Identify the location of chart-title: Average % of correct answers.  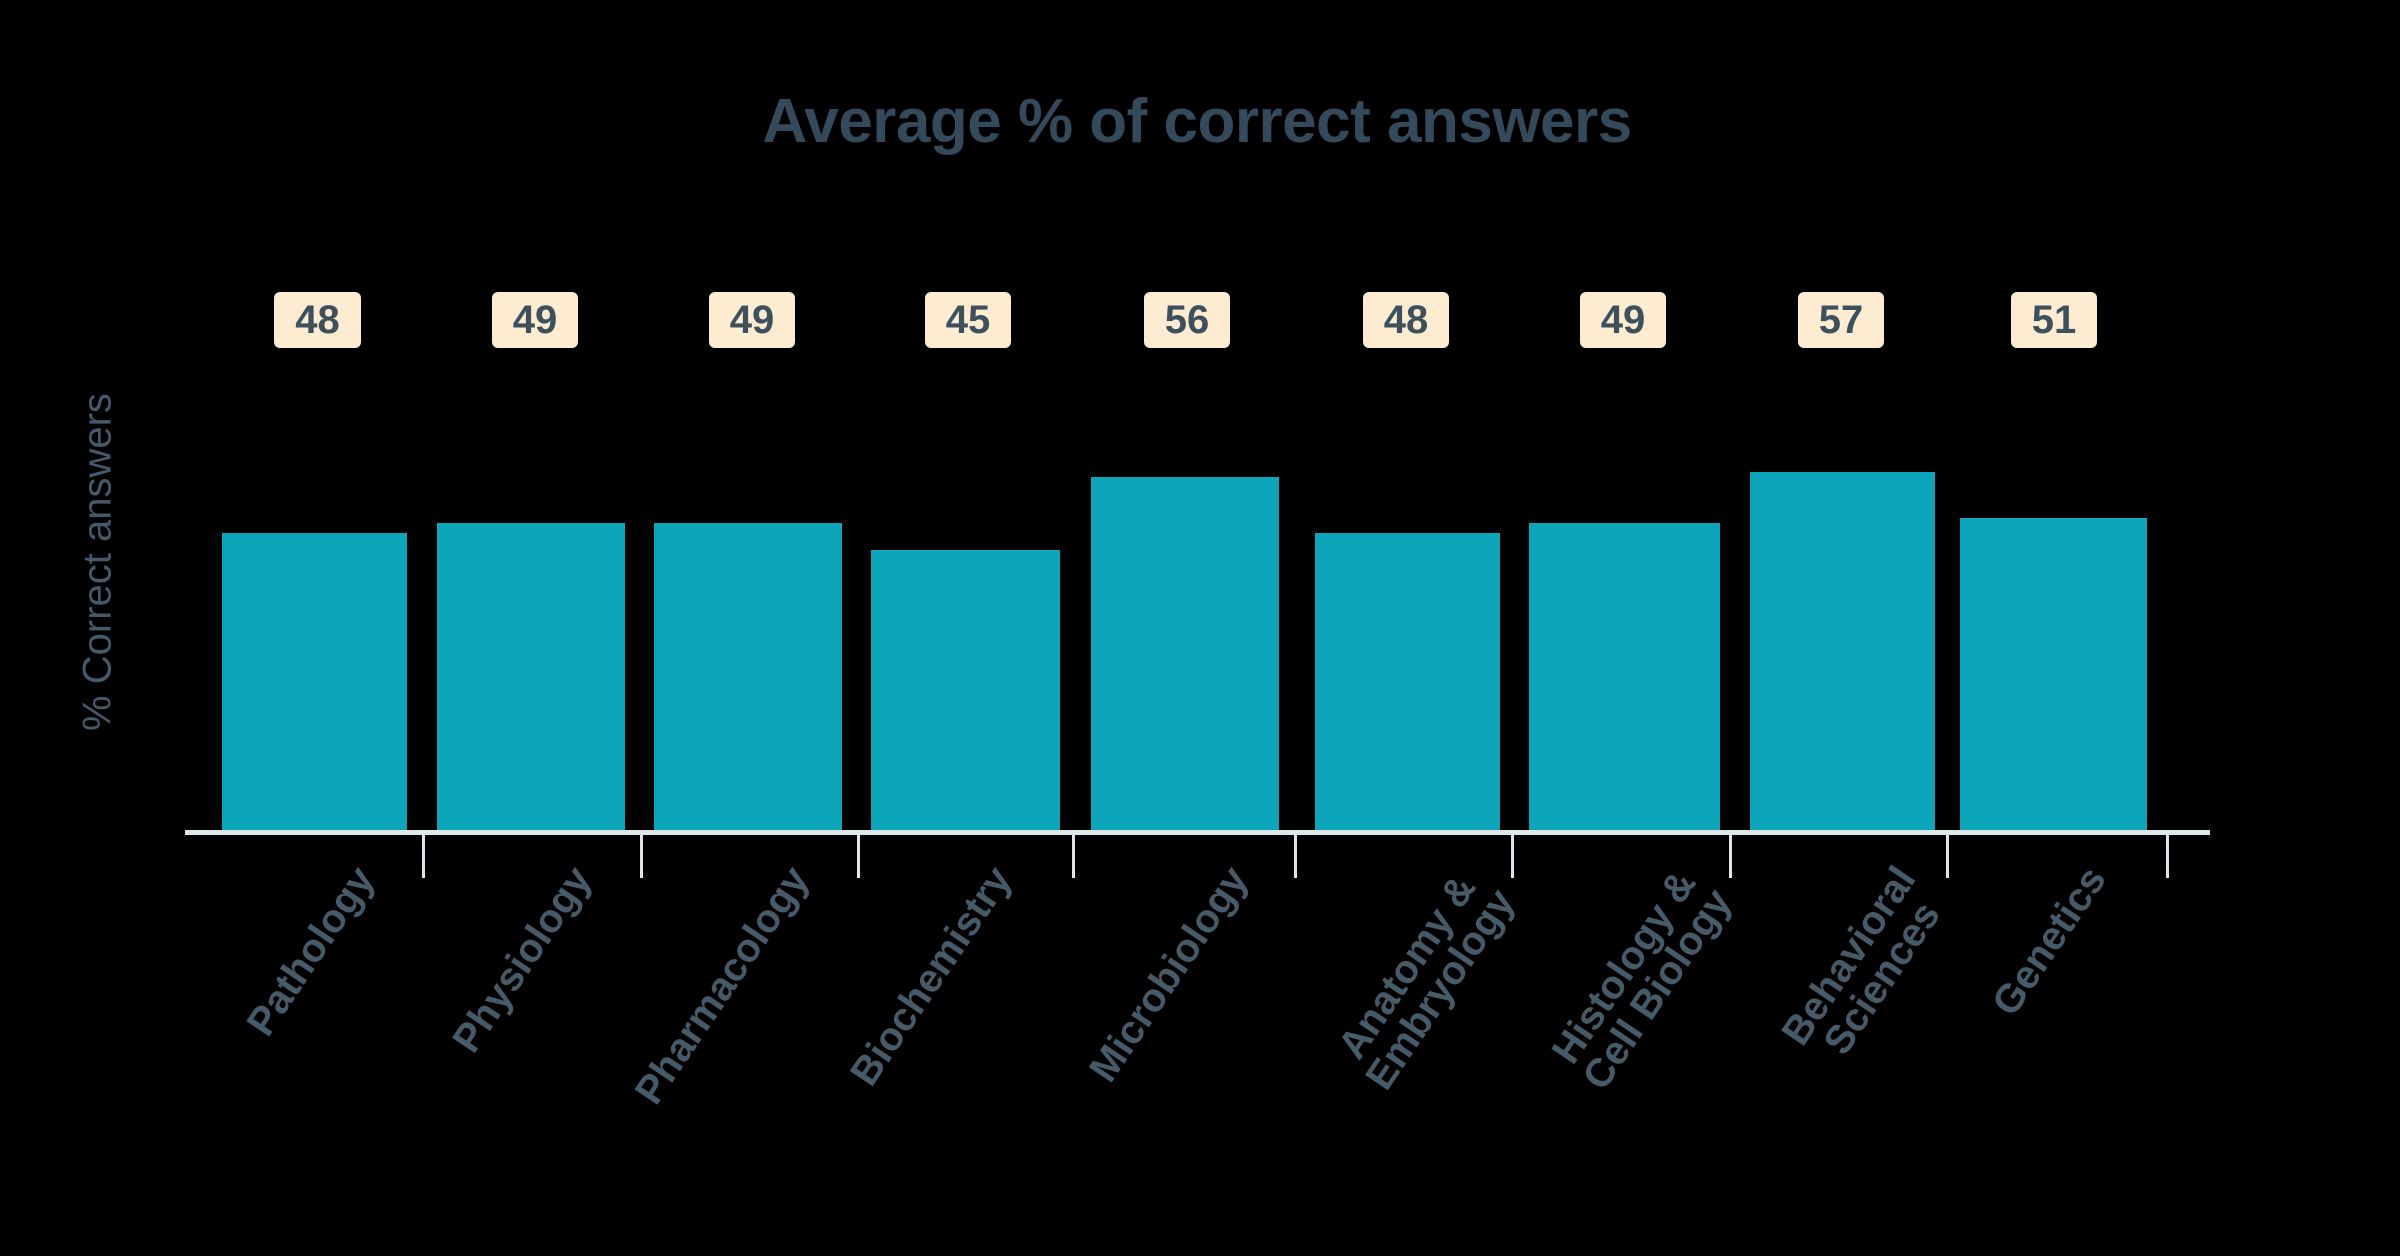
(1200, 121).